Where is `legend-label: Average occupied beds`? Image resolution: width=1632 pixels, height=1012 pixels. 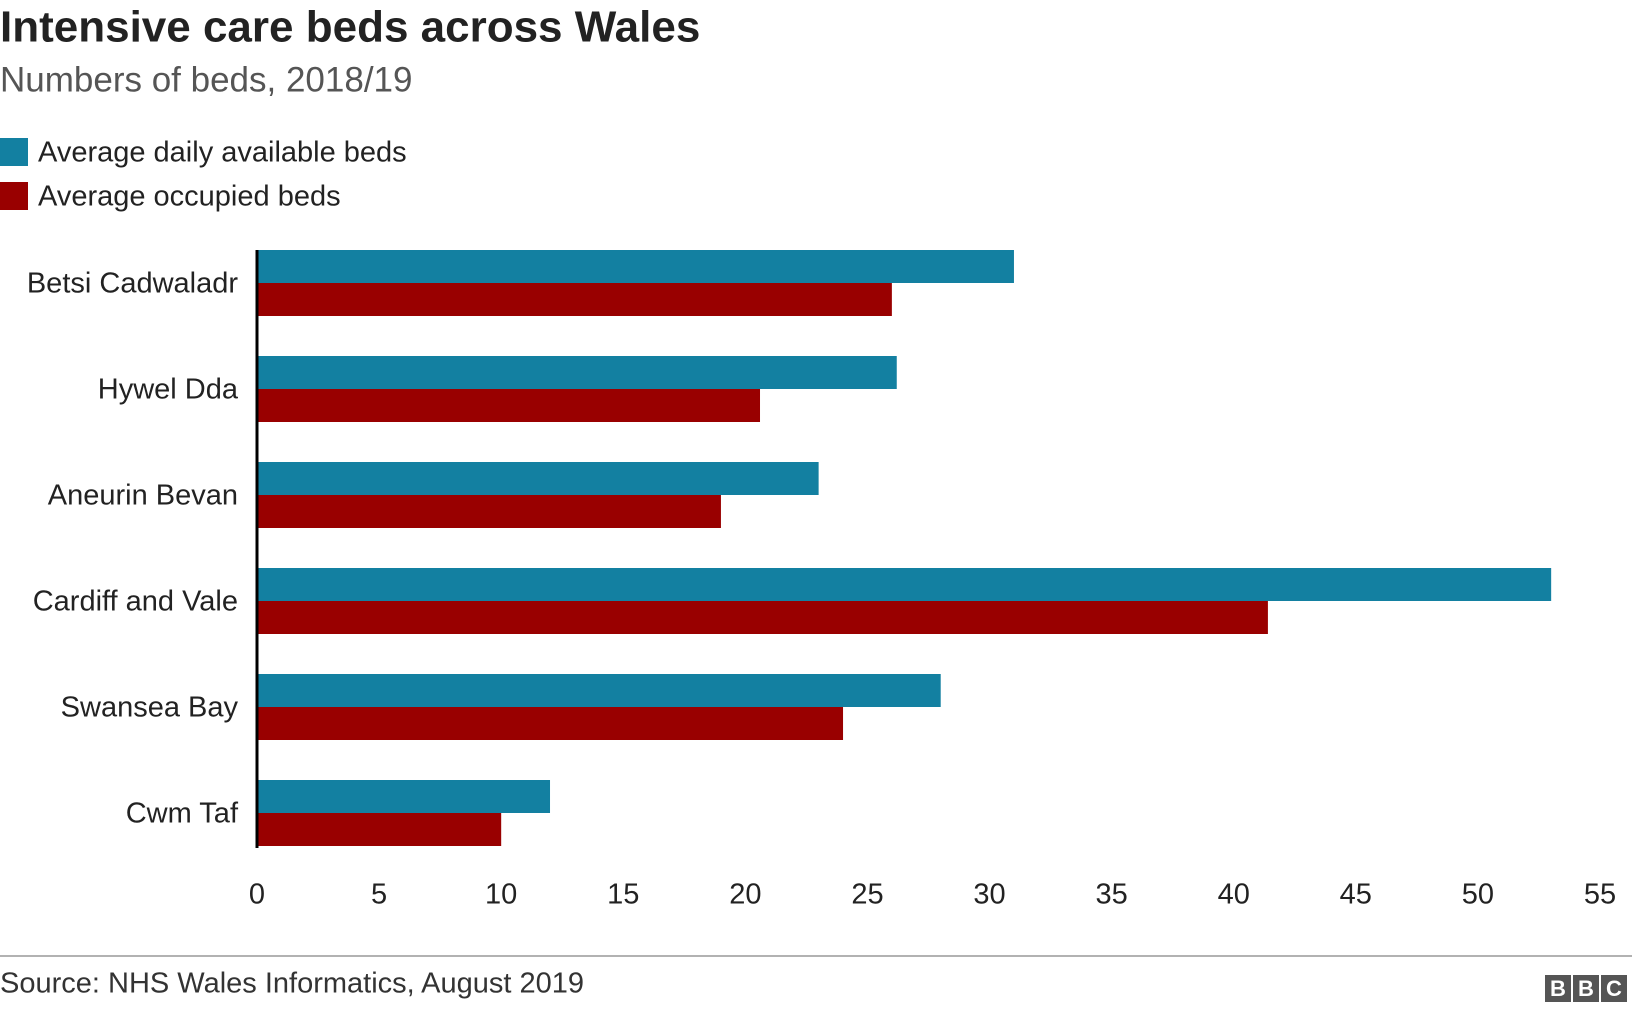 legend-label: Average occupied beds is located at coordinates (189, 197).